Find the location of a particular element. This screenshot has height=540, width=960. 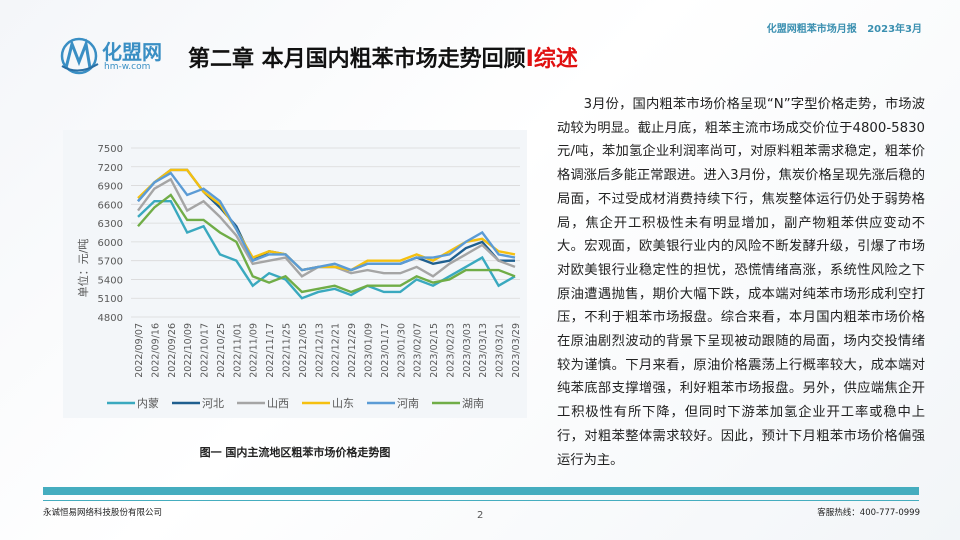

x-tick-label: 2023/01/09 is located at coordinates (368, 350).